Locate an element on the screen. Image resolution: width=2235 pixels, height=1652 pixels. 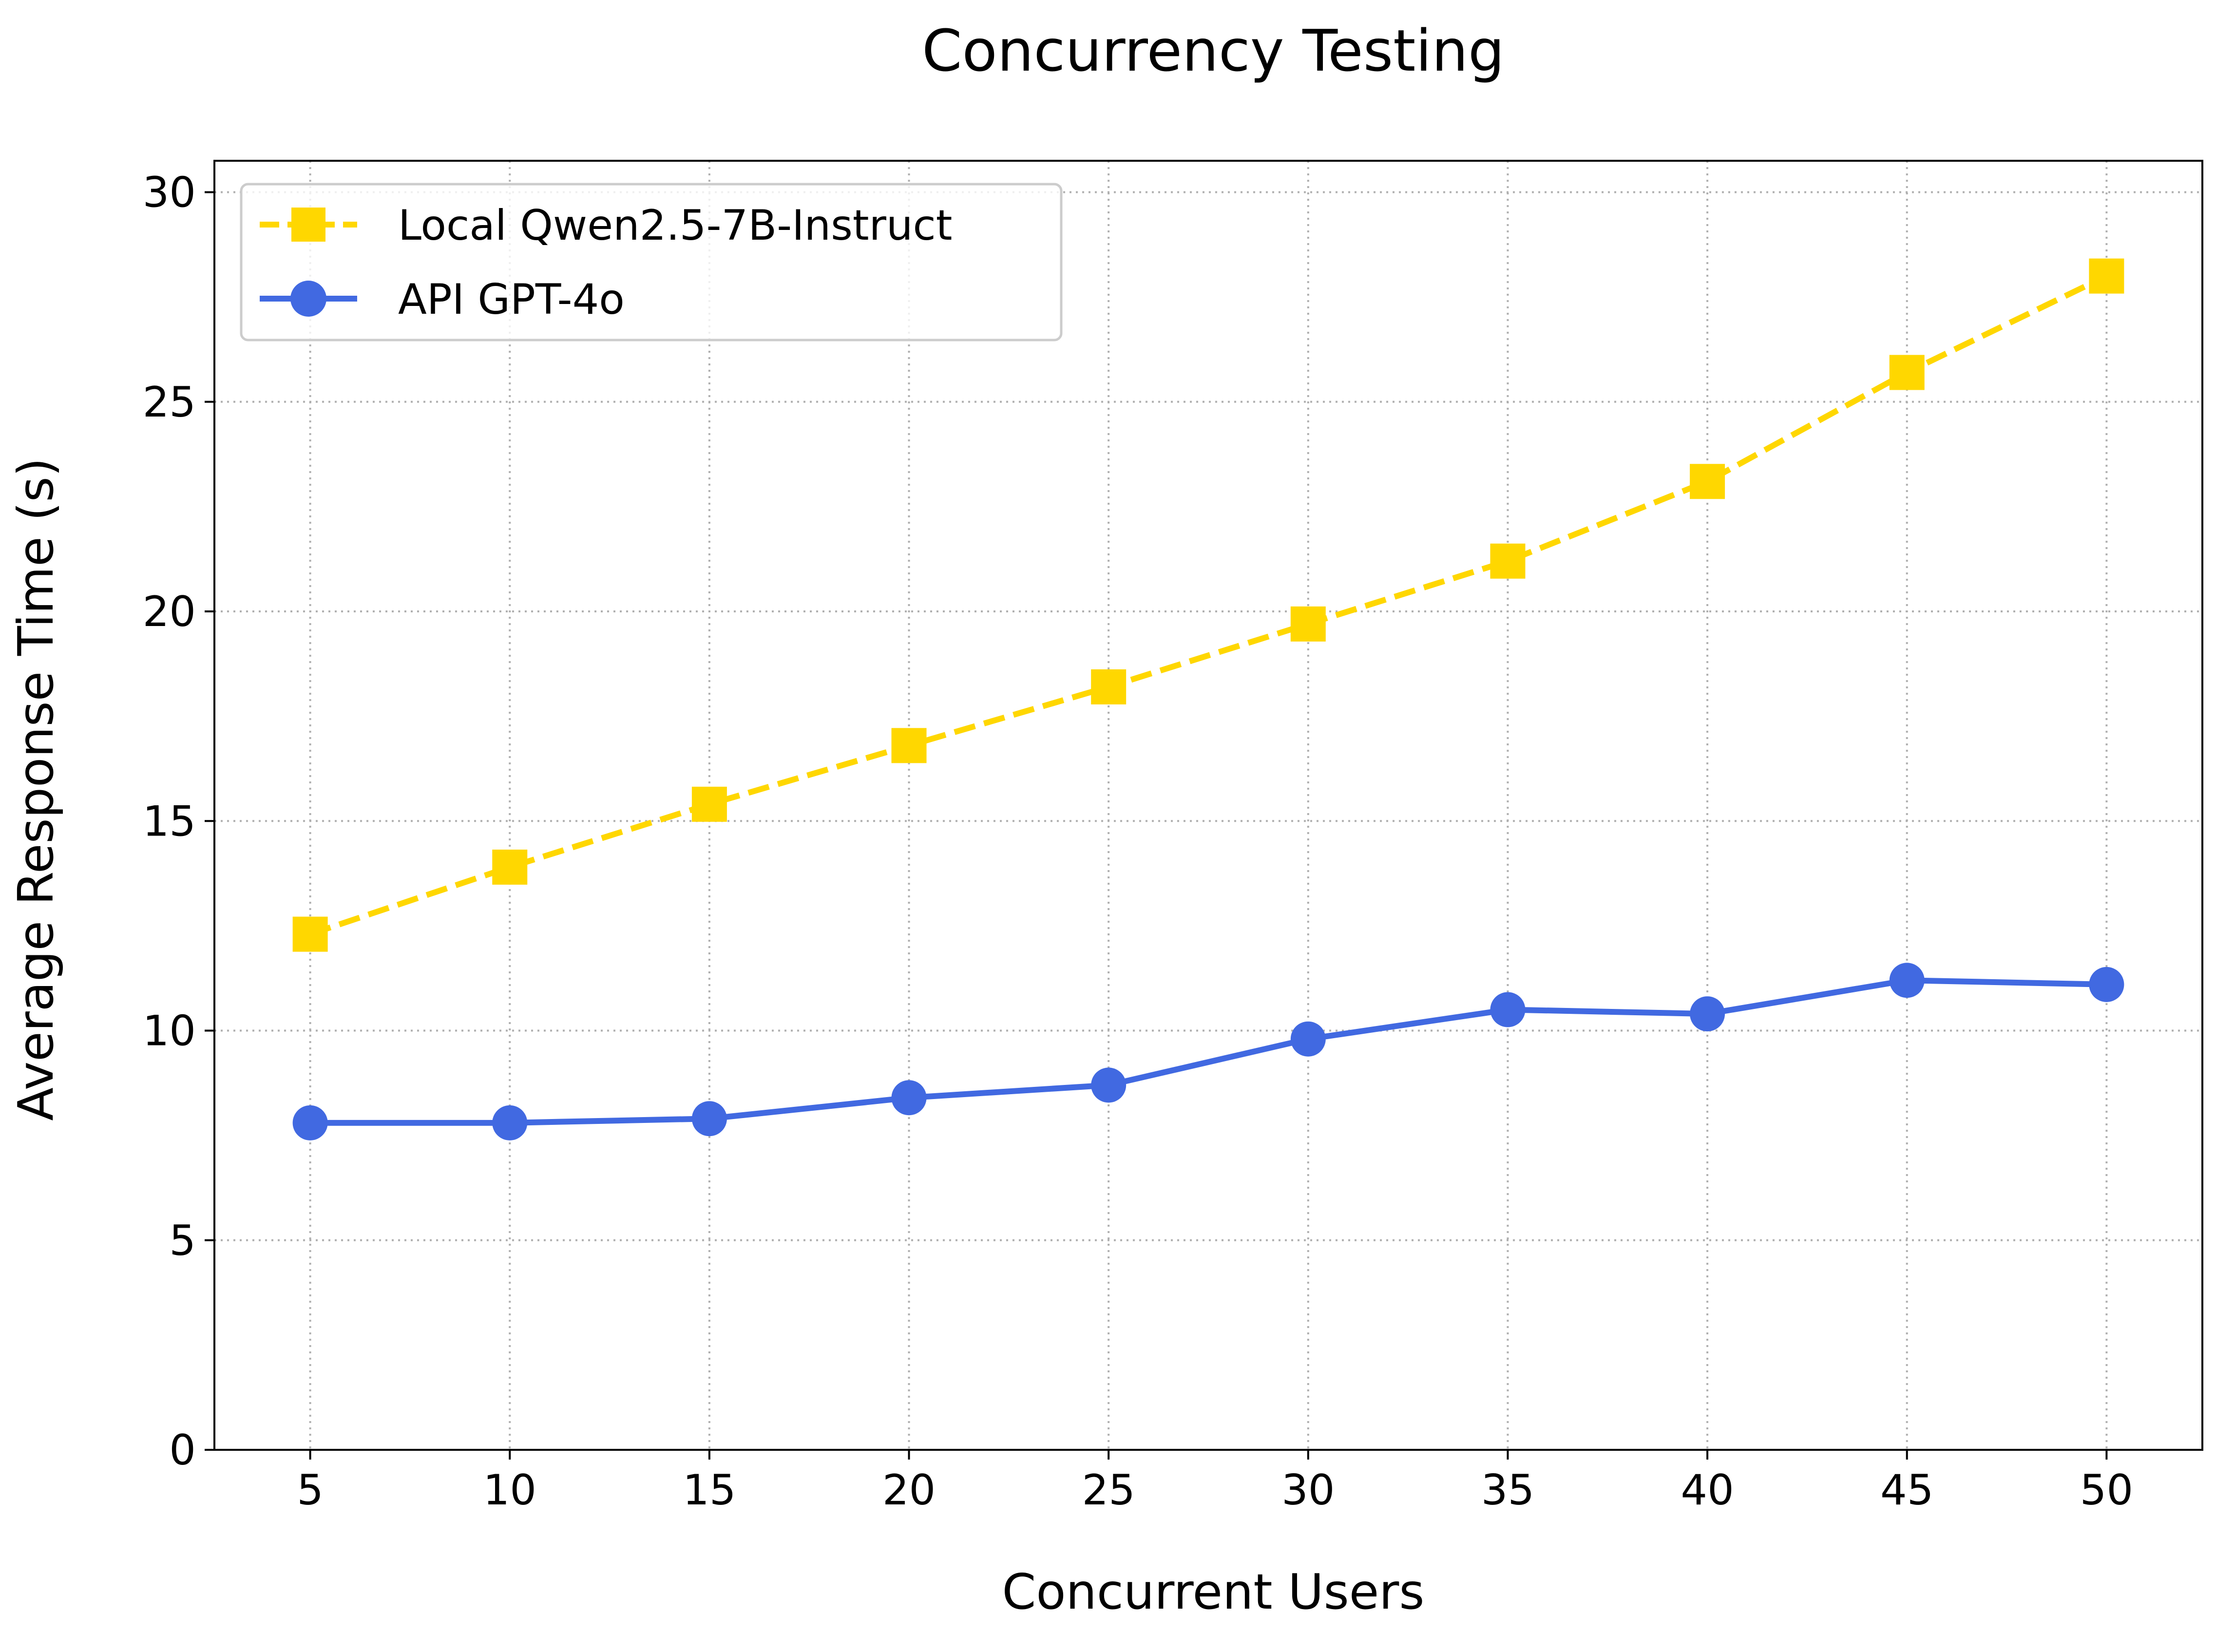
x-tick-label: 45 is located at coordinates (1907, 1490).